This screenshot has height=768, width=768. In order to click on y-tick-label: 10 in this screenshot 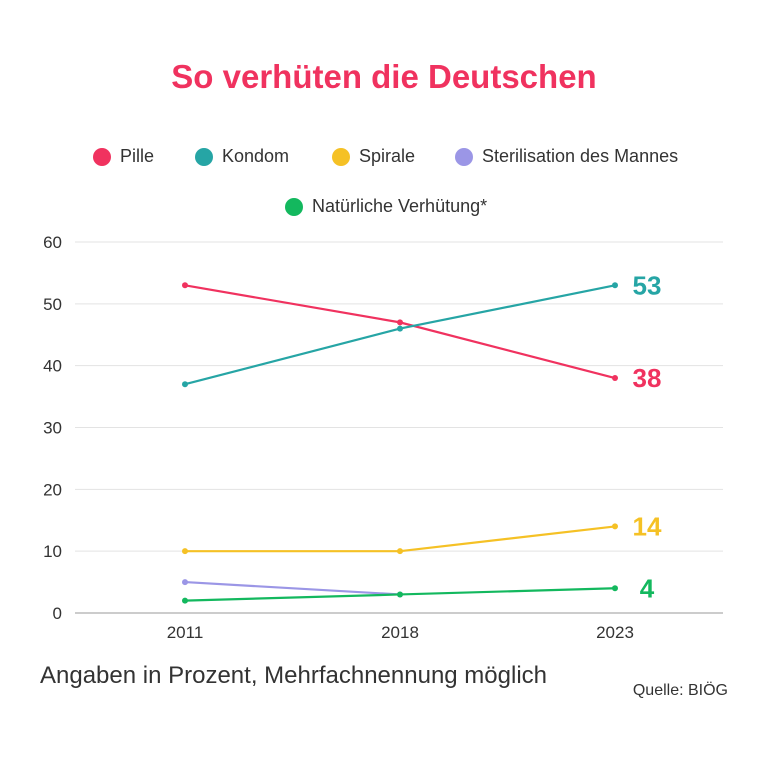, I will do `click(52, 551)`.